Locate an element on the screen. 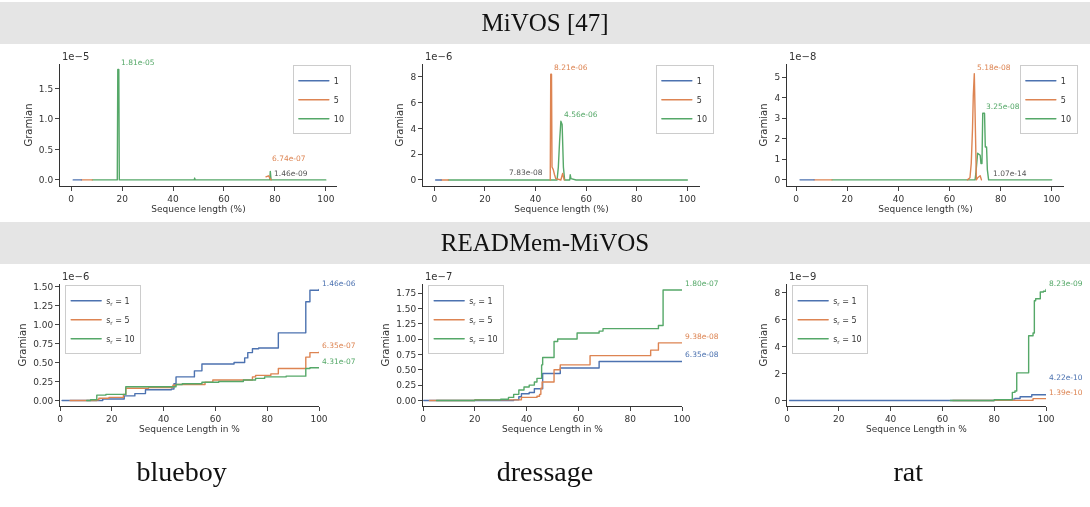 This screenshot has height=507, width=1090. y-tick-label: 3 is located at coordinates (777, 118).